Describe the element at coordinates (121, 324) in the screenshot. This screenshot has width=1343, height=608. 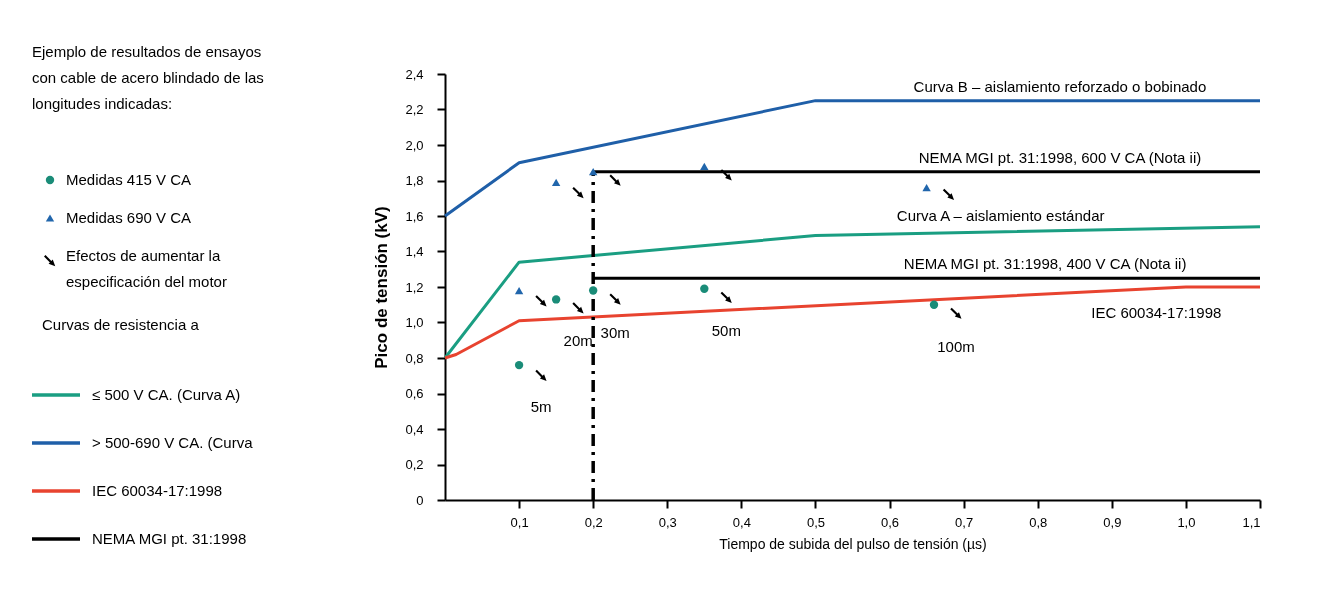
I see `legend-title: Curvas de resistencia a` at that location.